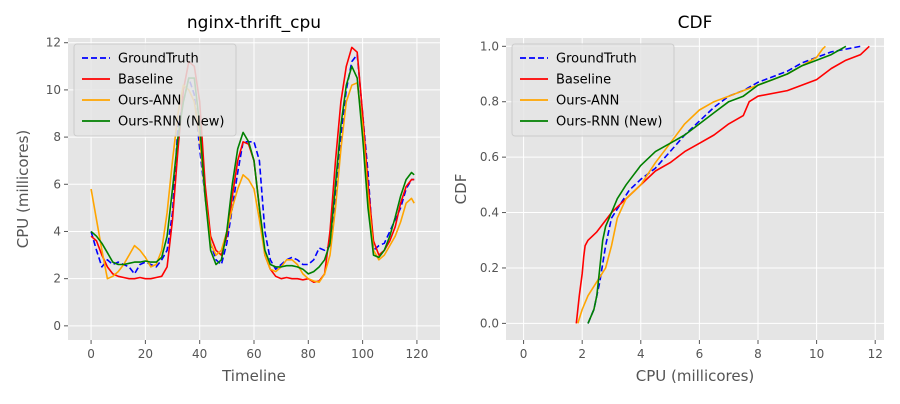  Describe the element at coordinates (253, 376) in the screenshot. I see `x-axis-label: Timeline` at that location.